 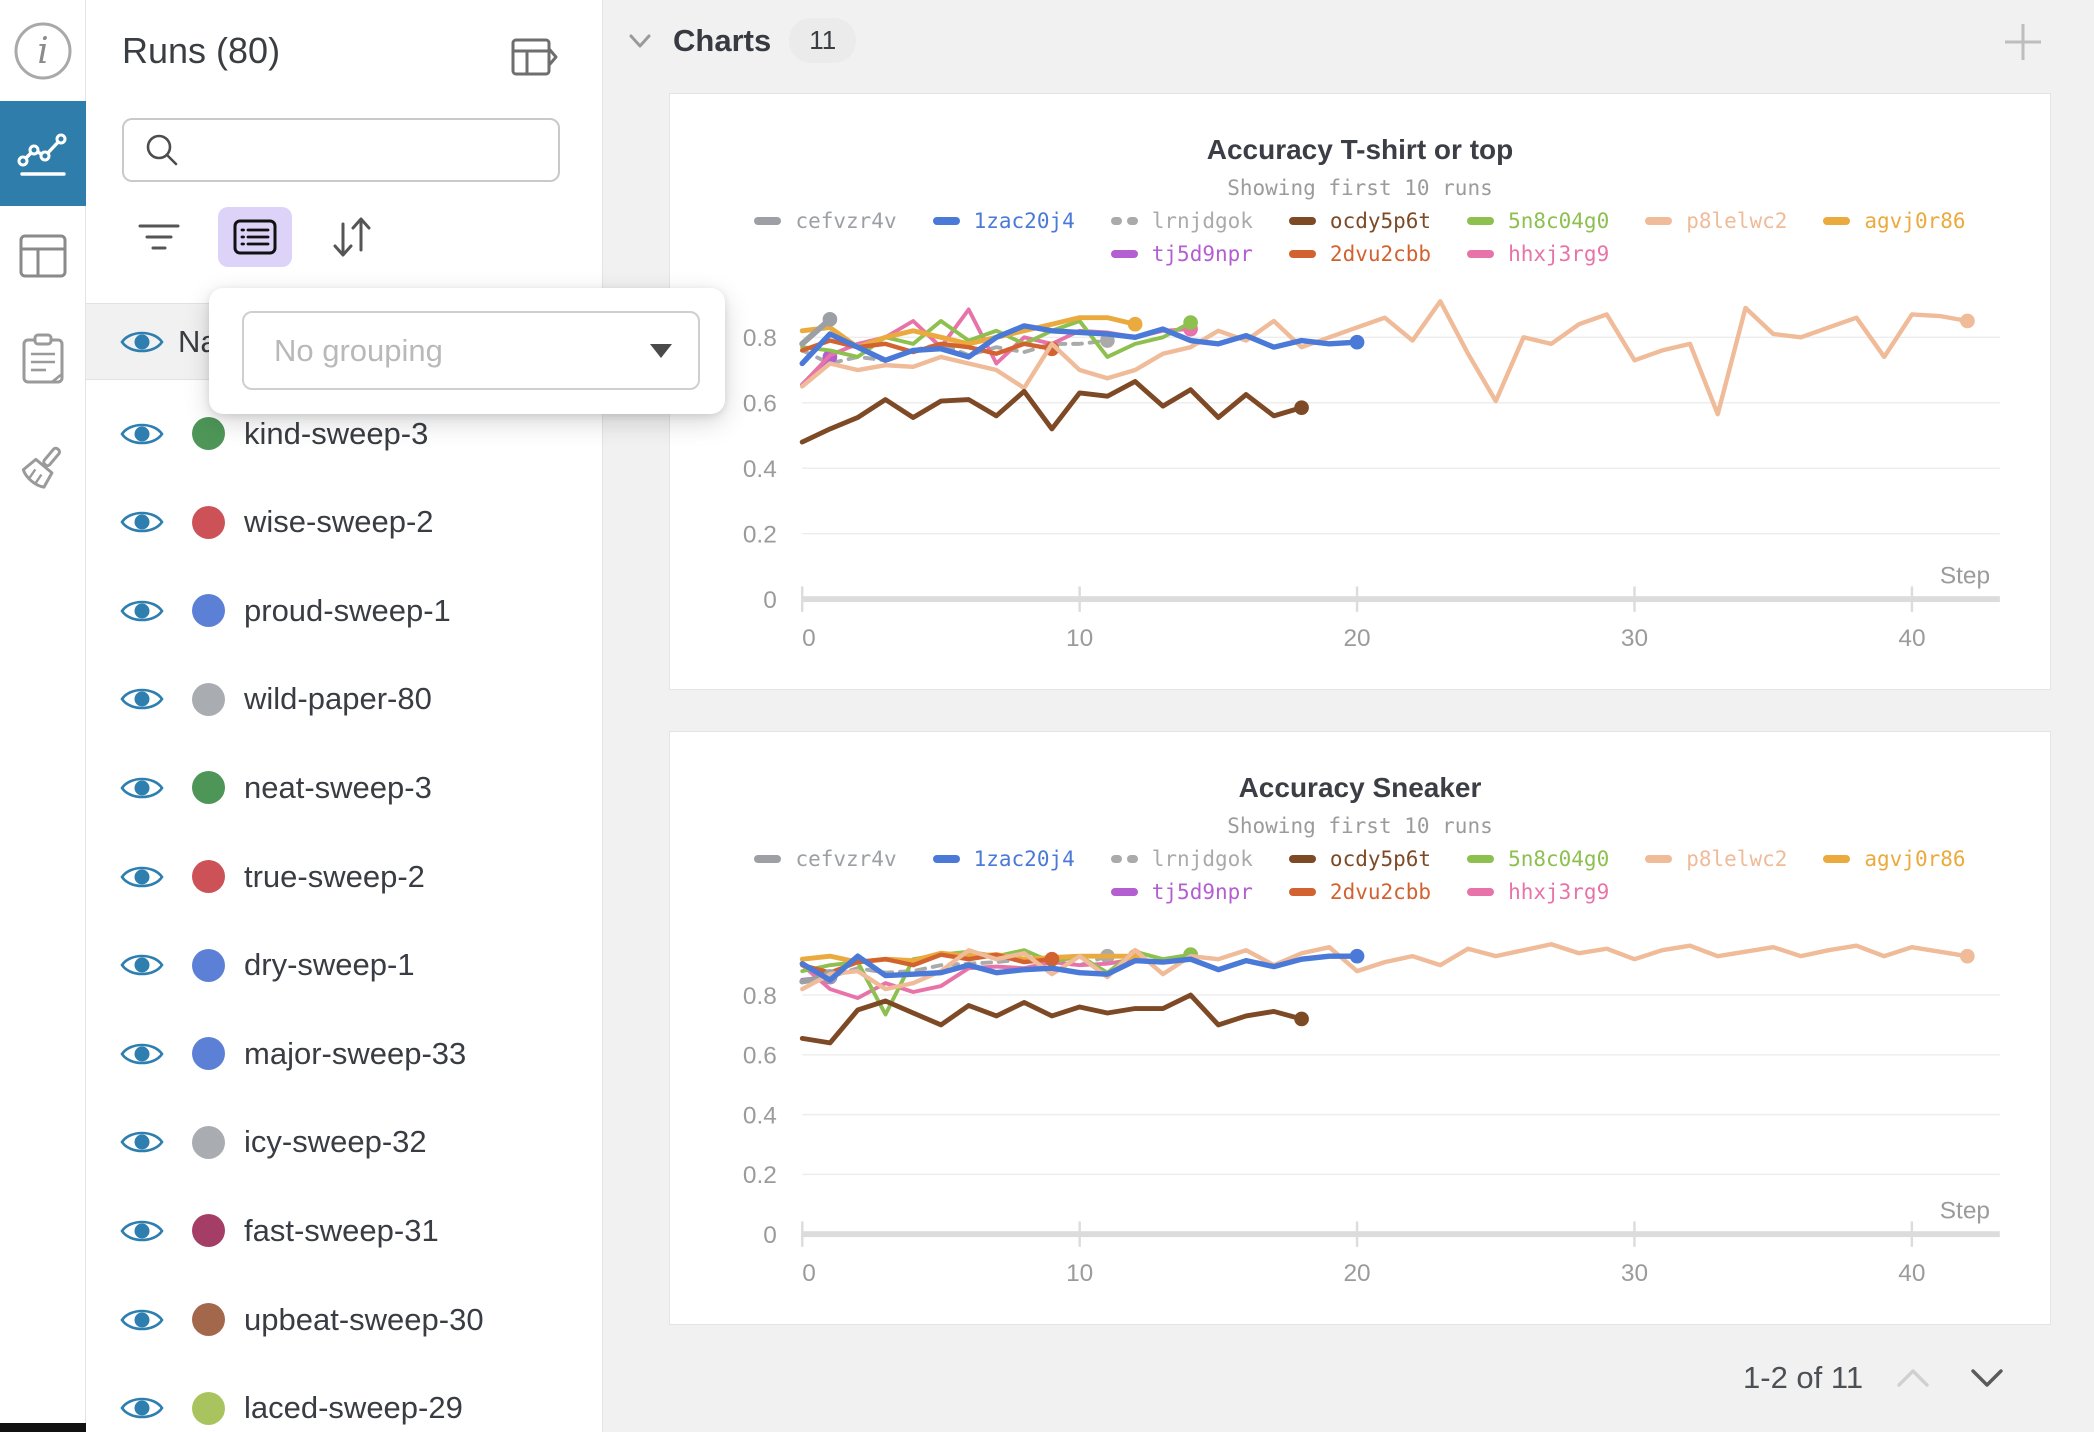 What do you see at coordinates (344, 1319) in the screenshot?
I see `run-row: upbeat-sweep-30` at bounding box center [344, 1319].